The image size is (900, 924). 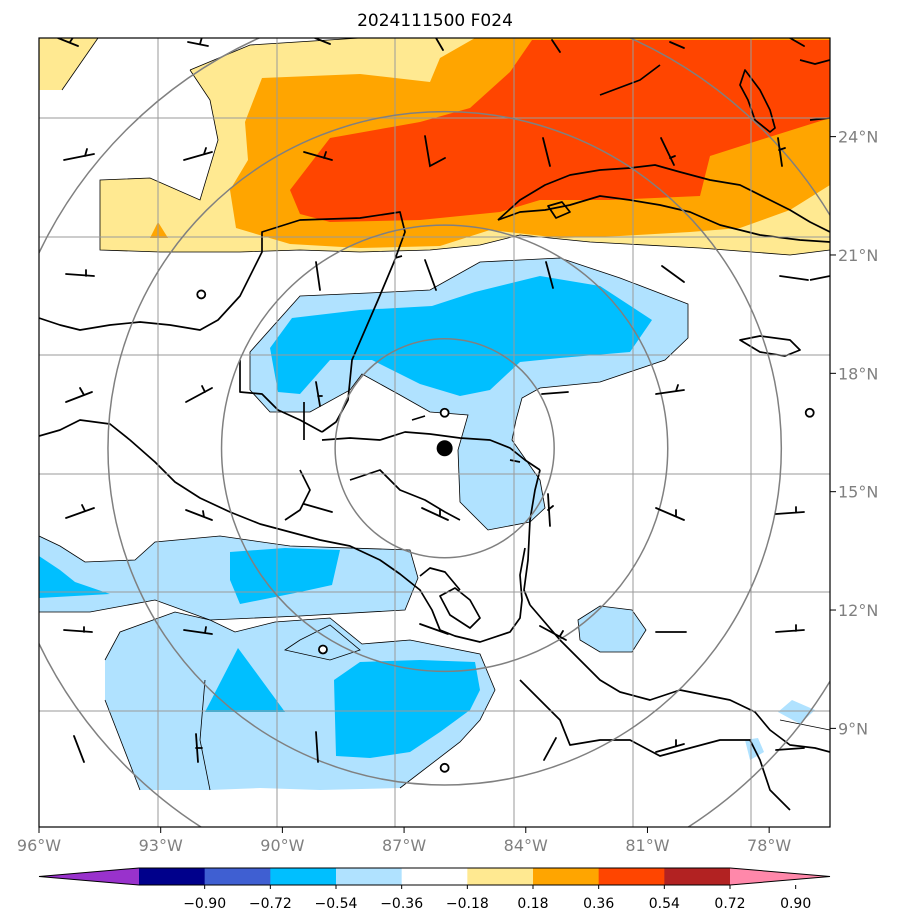 I want to click on latitude-ticks: 24°N 21°N 18°N 15°N 12°N 9°N, so click(x=854, y=433).